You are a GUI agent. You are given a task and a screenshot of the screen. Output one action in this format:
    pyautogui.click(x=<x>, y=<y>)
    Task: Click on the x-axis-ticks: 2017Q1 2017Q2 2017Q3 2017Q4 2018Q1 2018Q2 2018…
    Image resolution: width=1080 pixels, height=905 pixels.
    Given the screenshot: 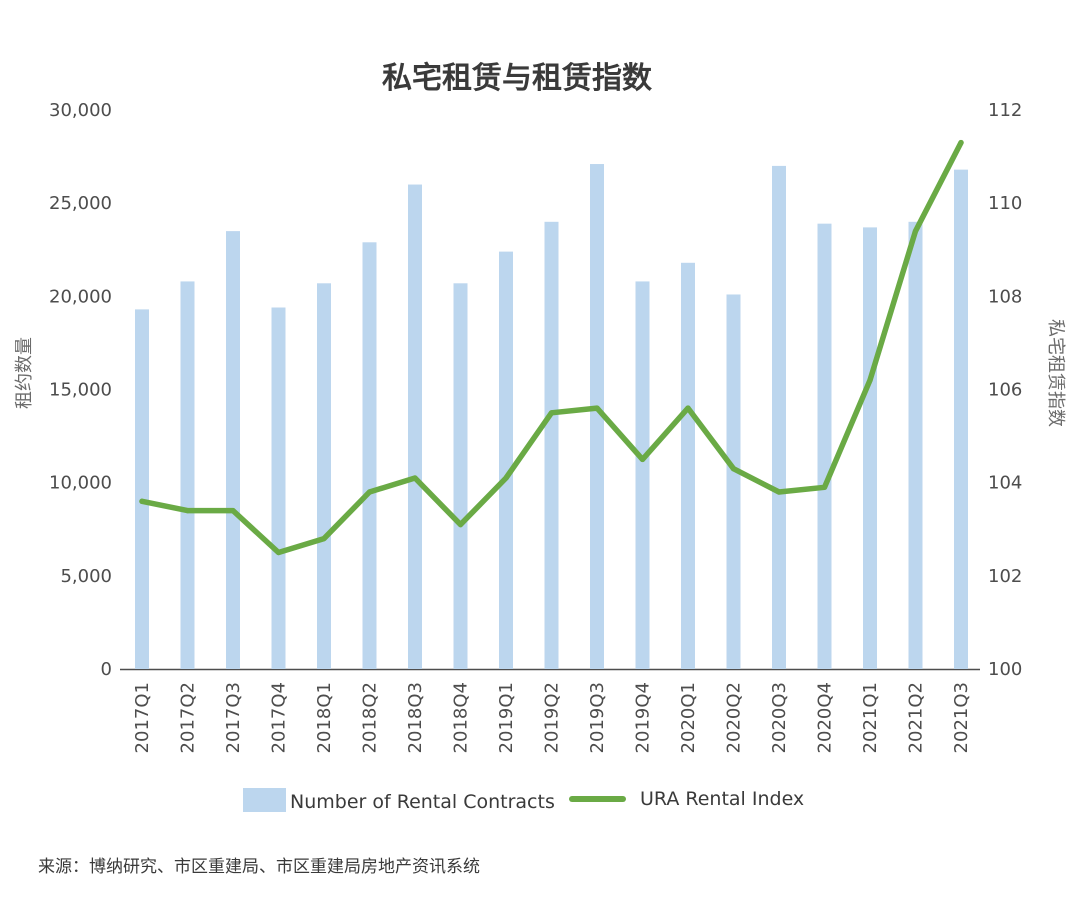 What is the action you would take?
    pyautogui.click(x=552, y=717)
    